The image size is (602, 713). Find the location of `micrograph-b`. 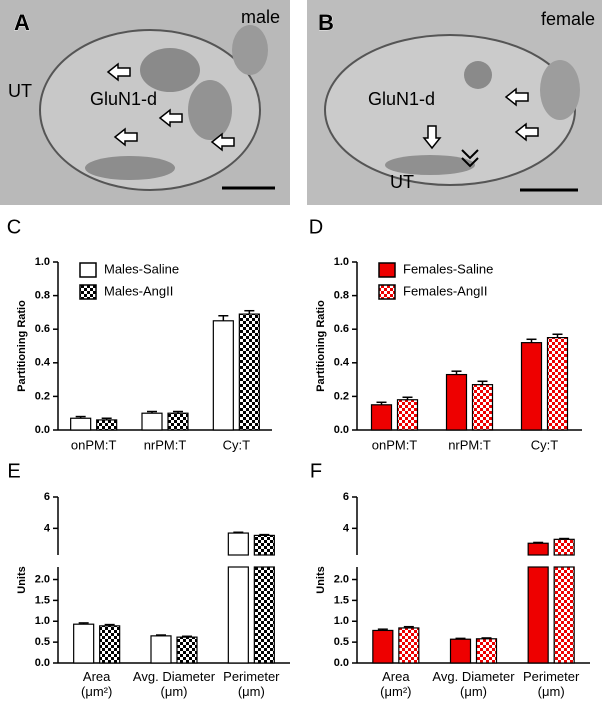

micrograph-b is located at coordinates (454, 102).